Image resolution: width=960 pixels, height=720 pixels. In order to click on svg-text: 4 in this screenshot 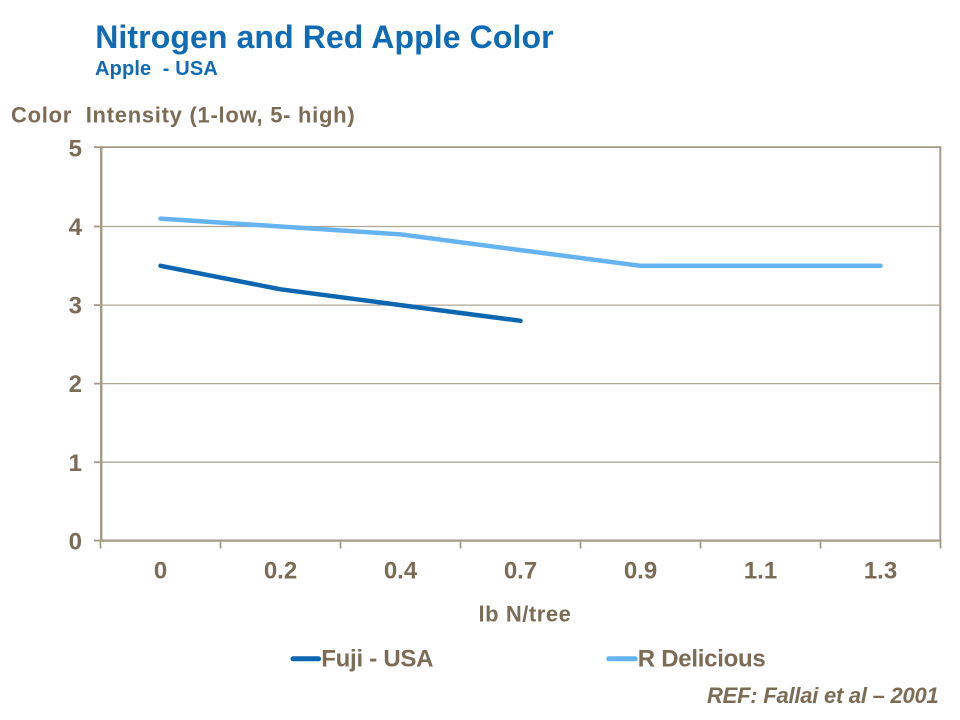, I will do `click(76, 227)`.